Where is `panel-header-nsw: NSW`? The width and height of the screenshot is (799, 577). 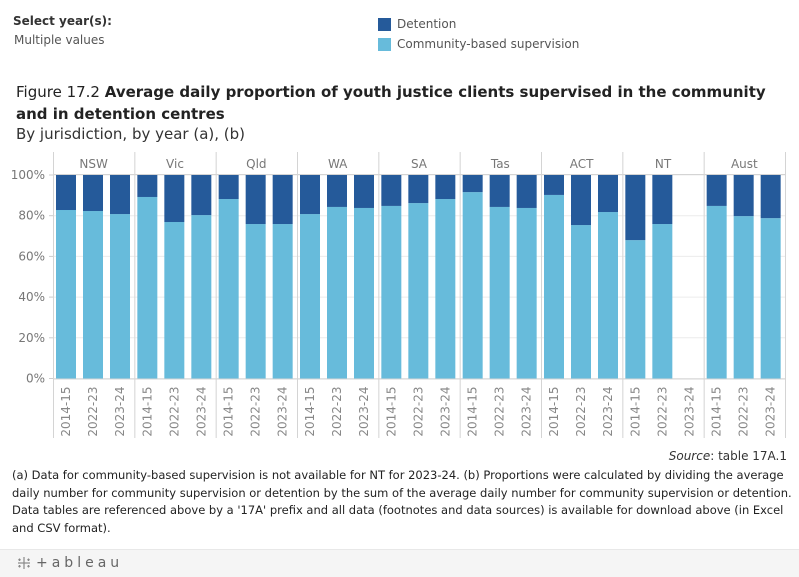
panel-header-nsw: NSW is located at coordinates (93, 164).